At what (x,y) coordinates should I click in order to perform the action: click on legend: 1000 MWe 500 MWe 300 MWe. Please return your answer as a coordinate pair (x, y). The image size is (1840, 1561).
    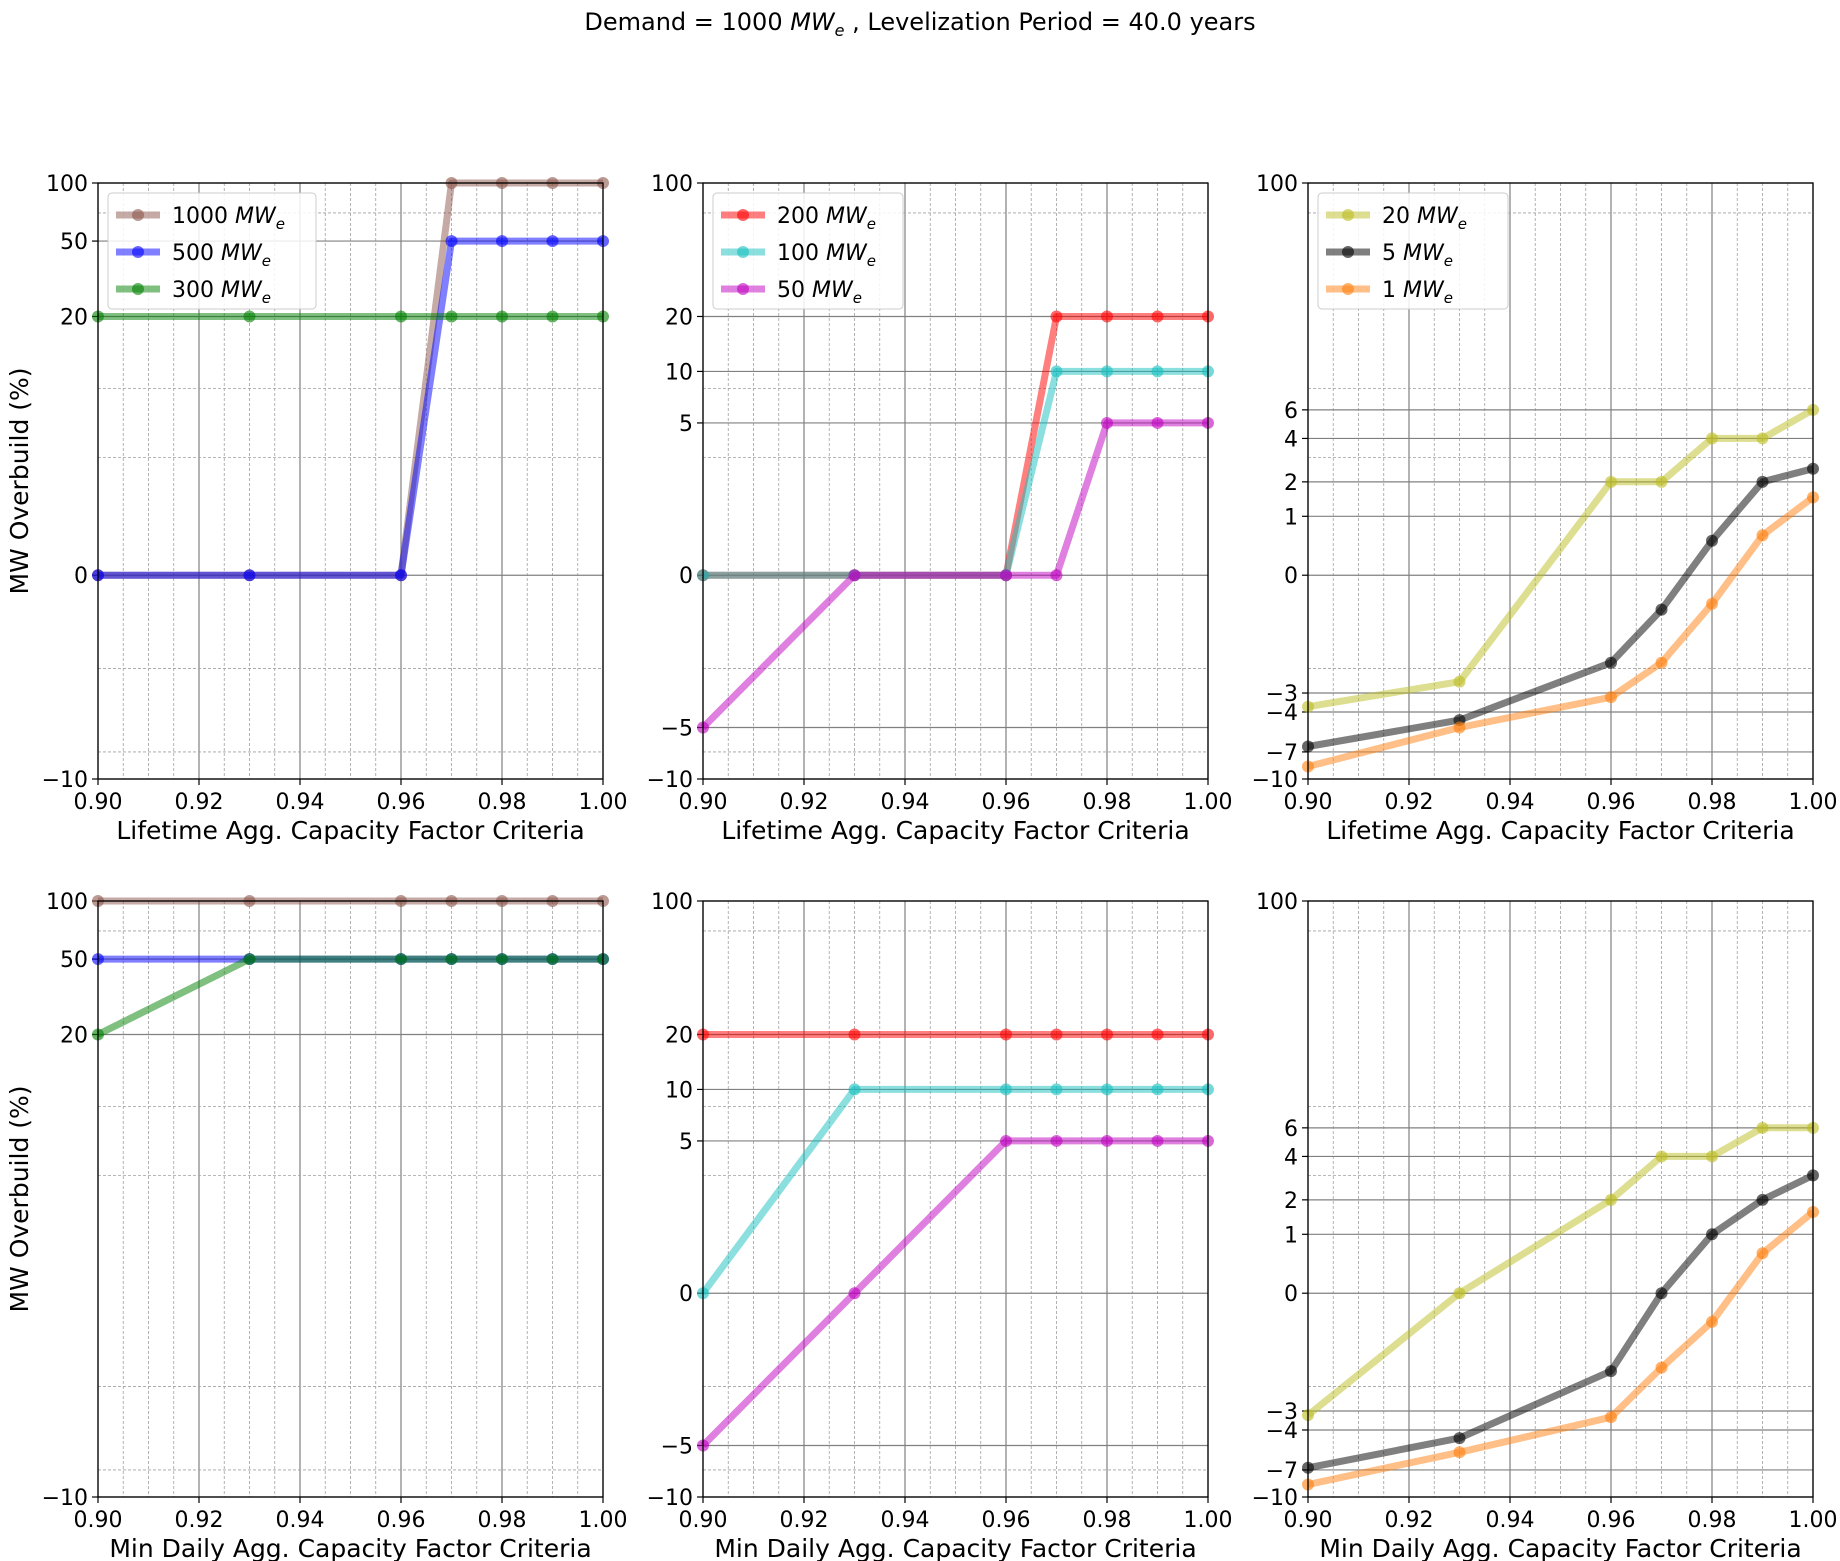
    Looking at the image, I should click on (212, 251).